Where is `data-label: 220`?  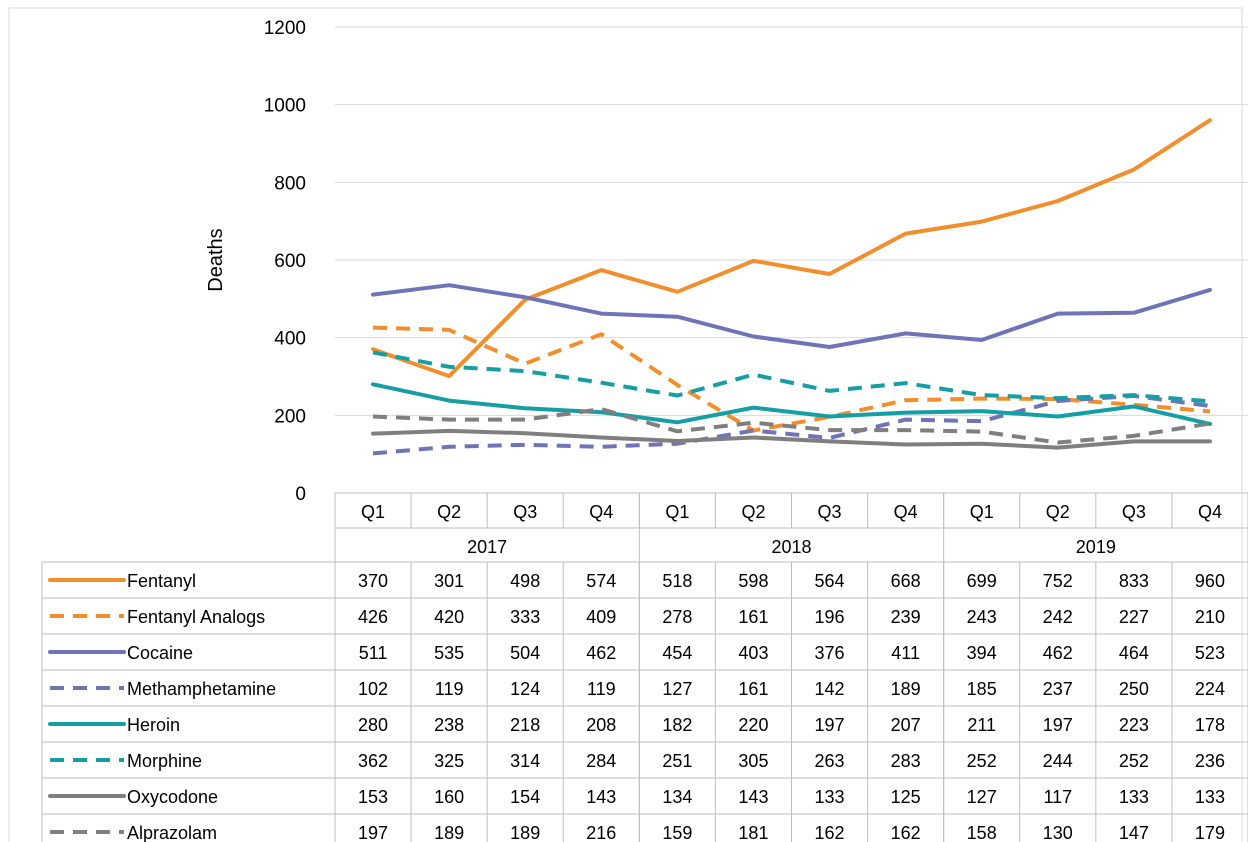
data-label: 220 is located at coordinates (753, 725).